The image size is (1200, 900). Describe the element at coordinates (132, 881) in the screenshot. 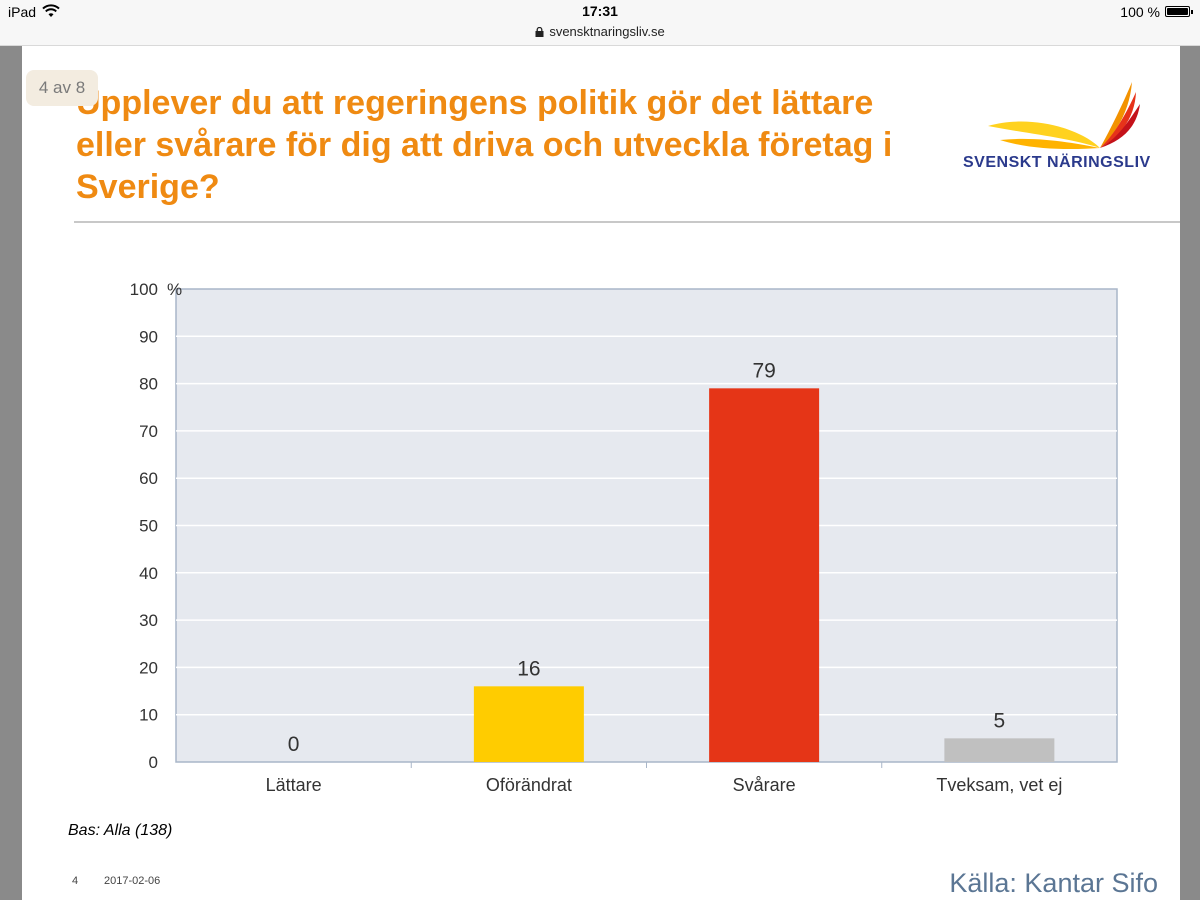

I see `footer-date: 2017-02-06` at that location.